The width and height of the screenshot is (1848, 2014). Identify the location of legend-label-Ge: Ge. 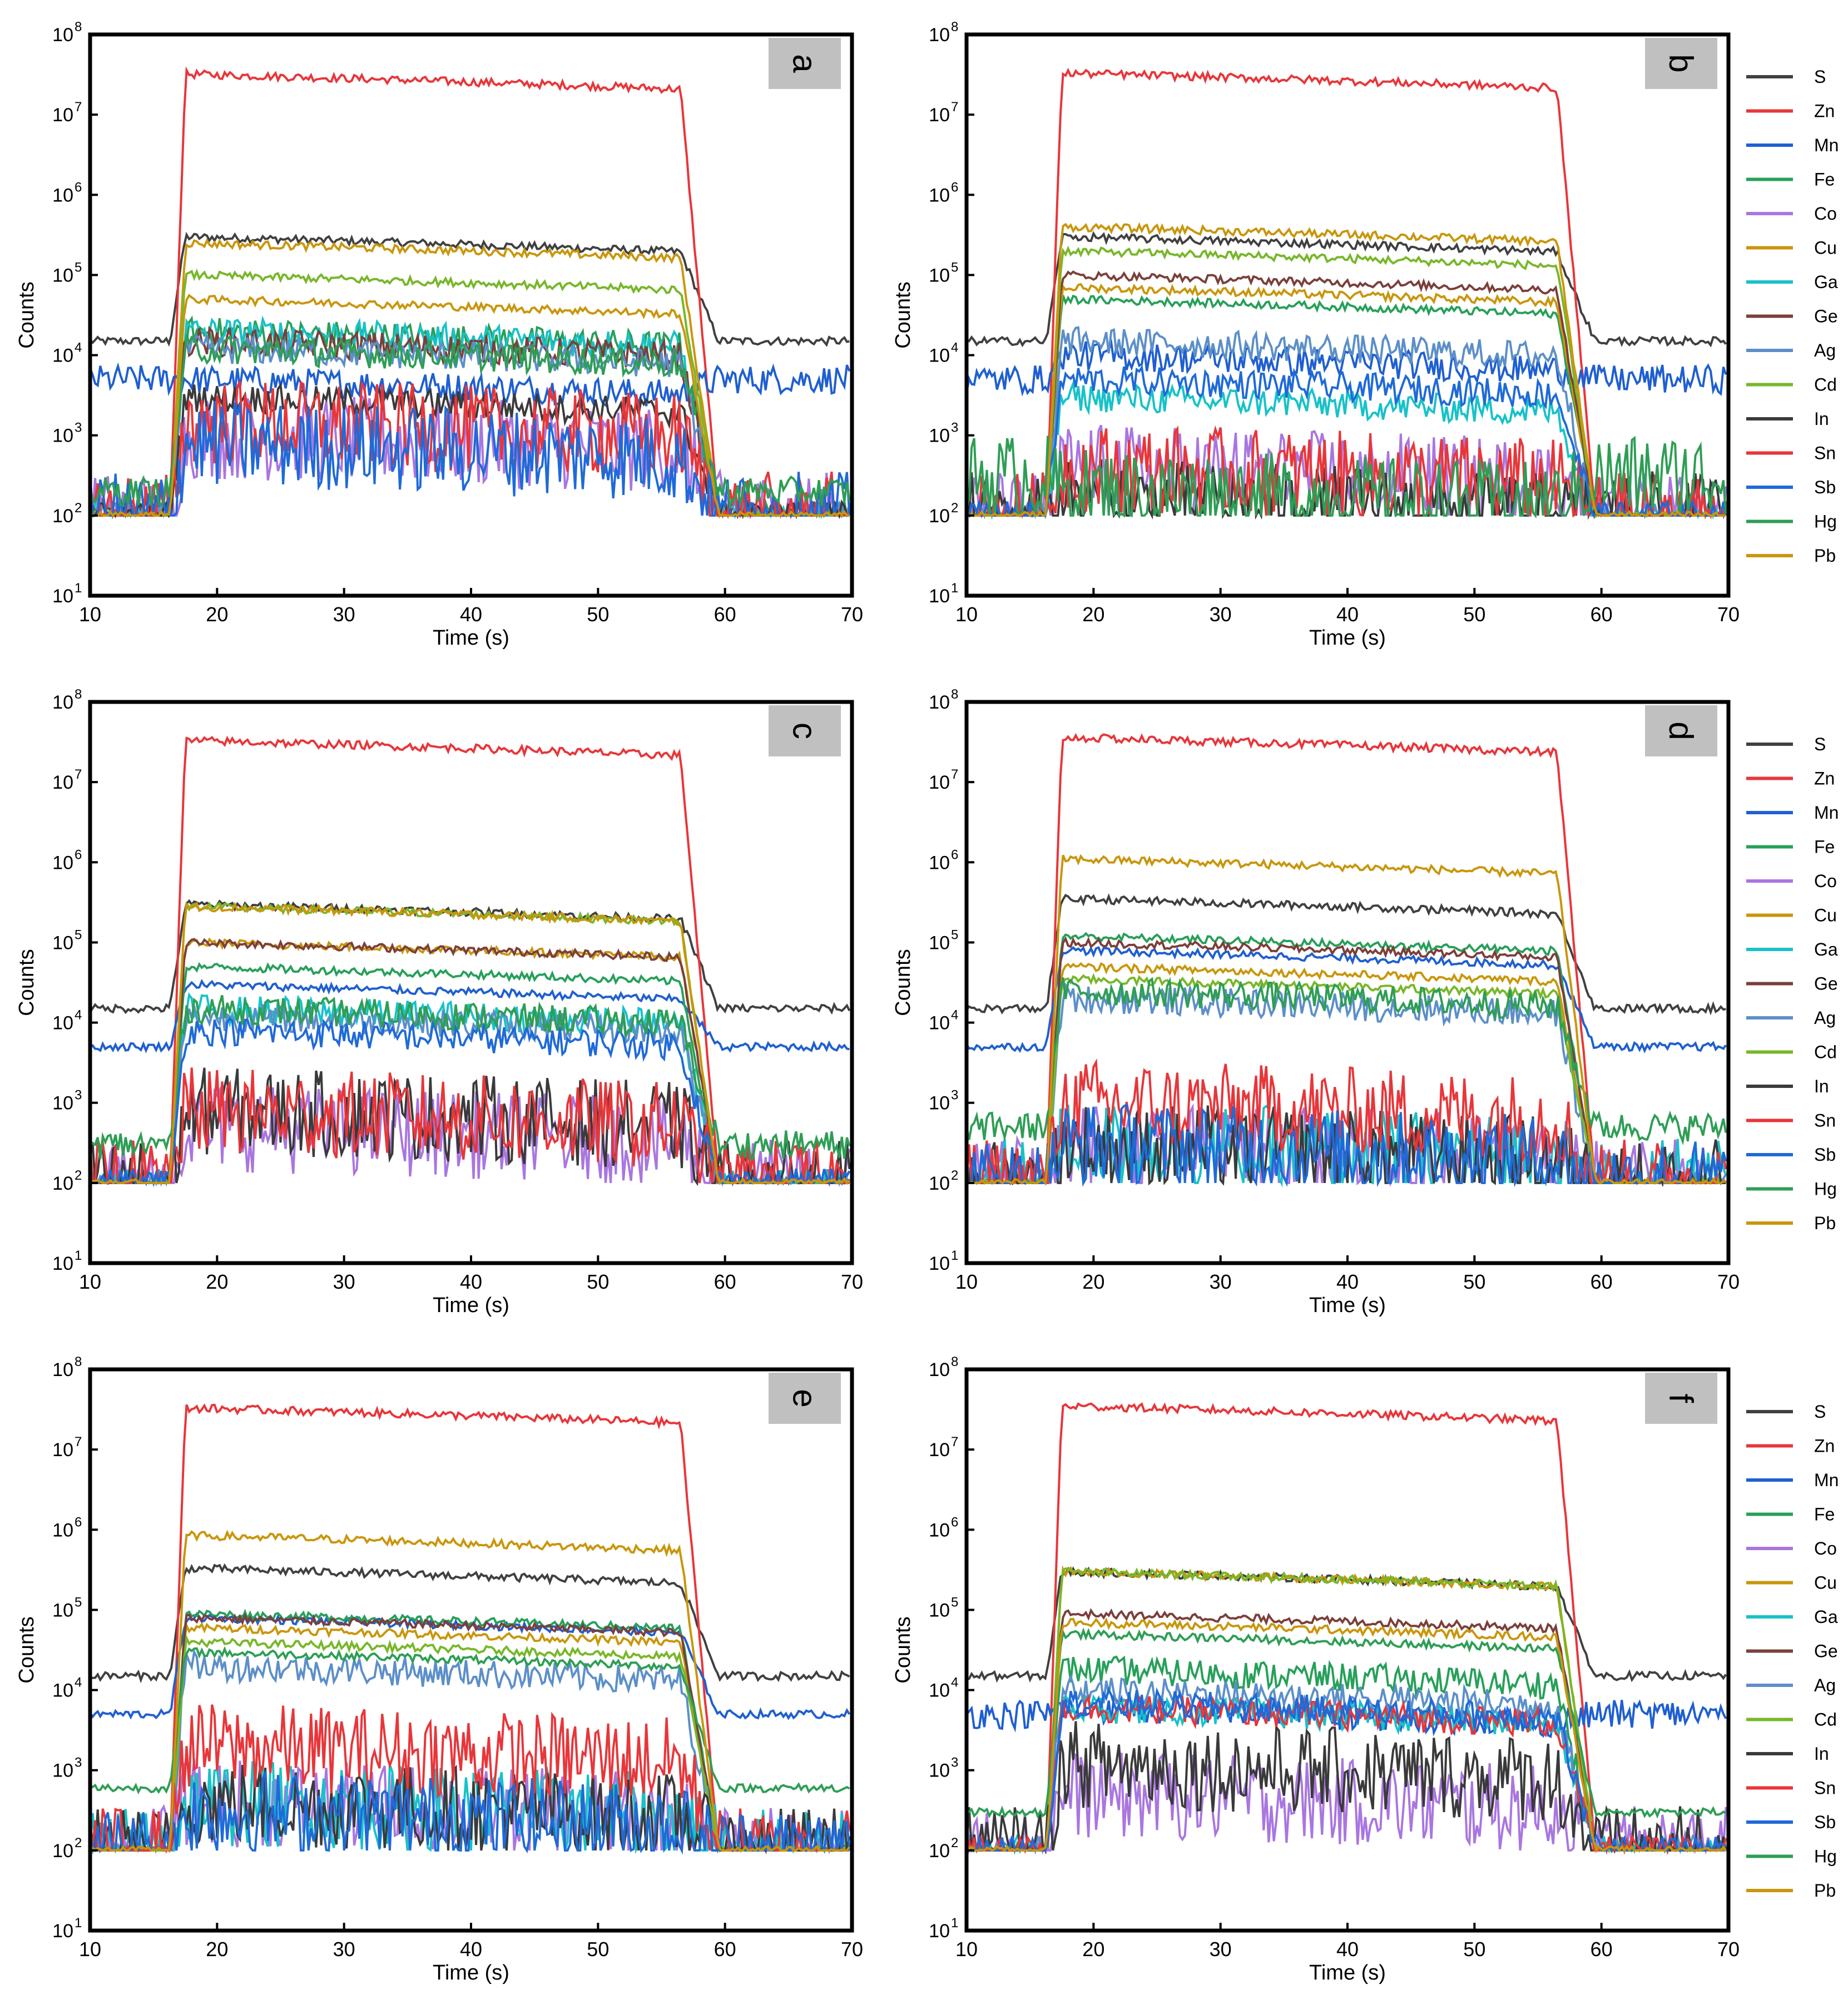
(1826, 316).